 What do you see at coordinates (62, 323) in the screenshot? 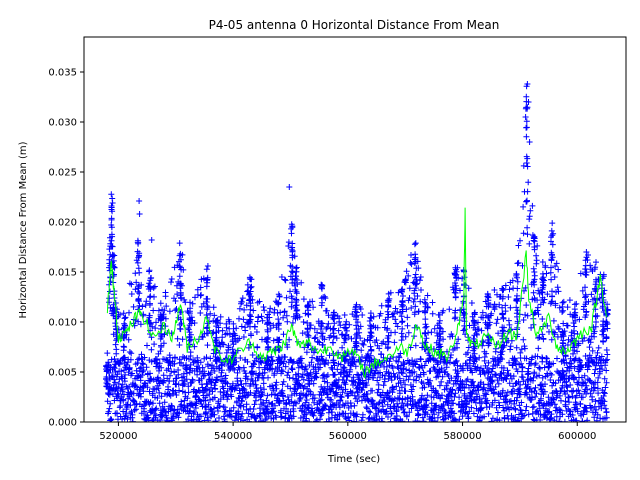
I see `y-tick-label: 0.010` at bounding box center [62, 323].